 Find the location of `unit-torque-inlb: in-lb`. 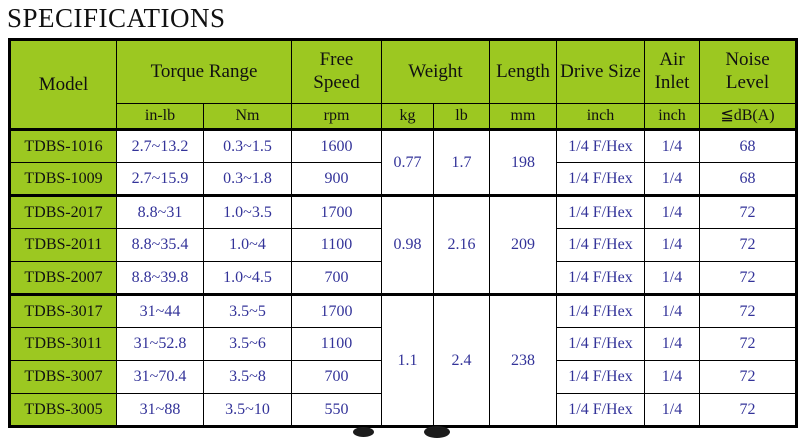

unit-torque-inlb: in-lb is located at coordinates (160, 116).